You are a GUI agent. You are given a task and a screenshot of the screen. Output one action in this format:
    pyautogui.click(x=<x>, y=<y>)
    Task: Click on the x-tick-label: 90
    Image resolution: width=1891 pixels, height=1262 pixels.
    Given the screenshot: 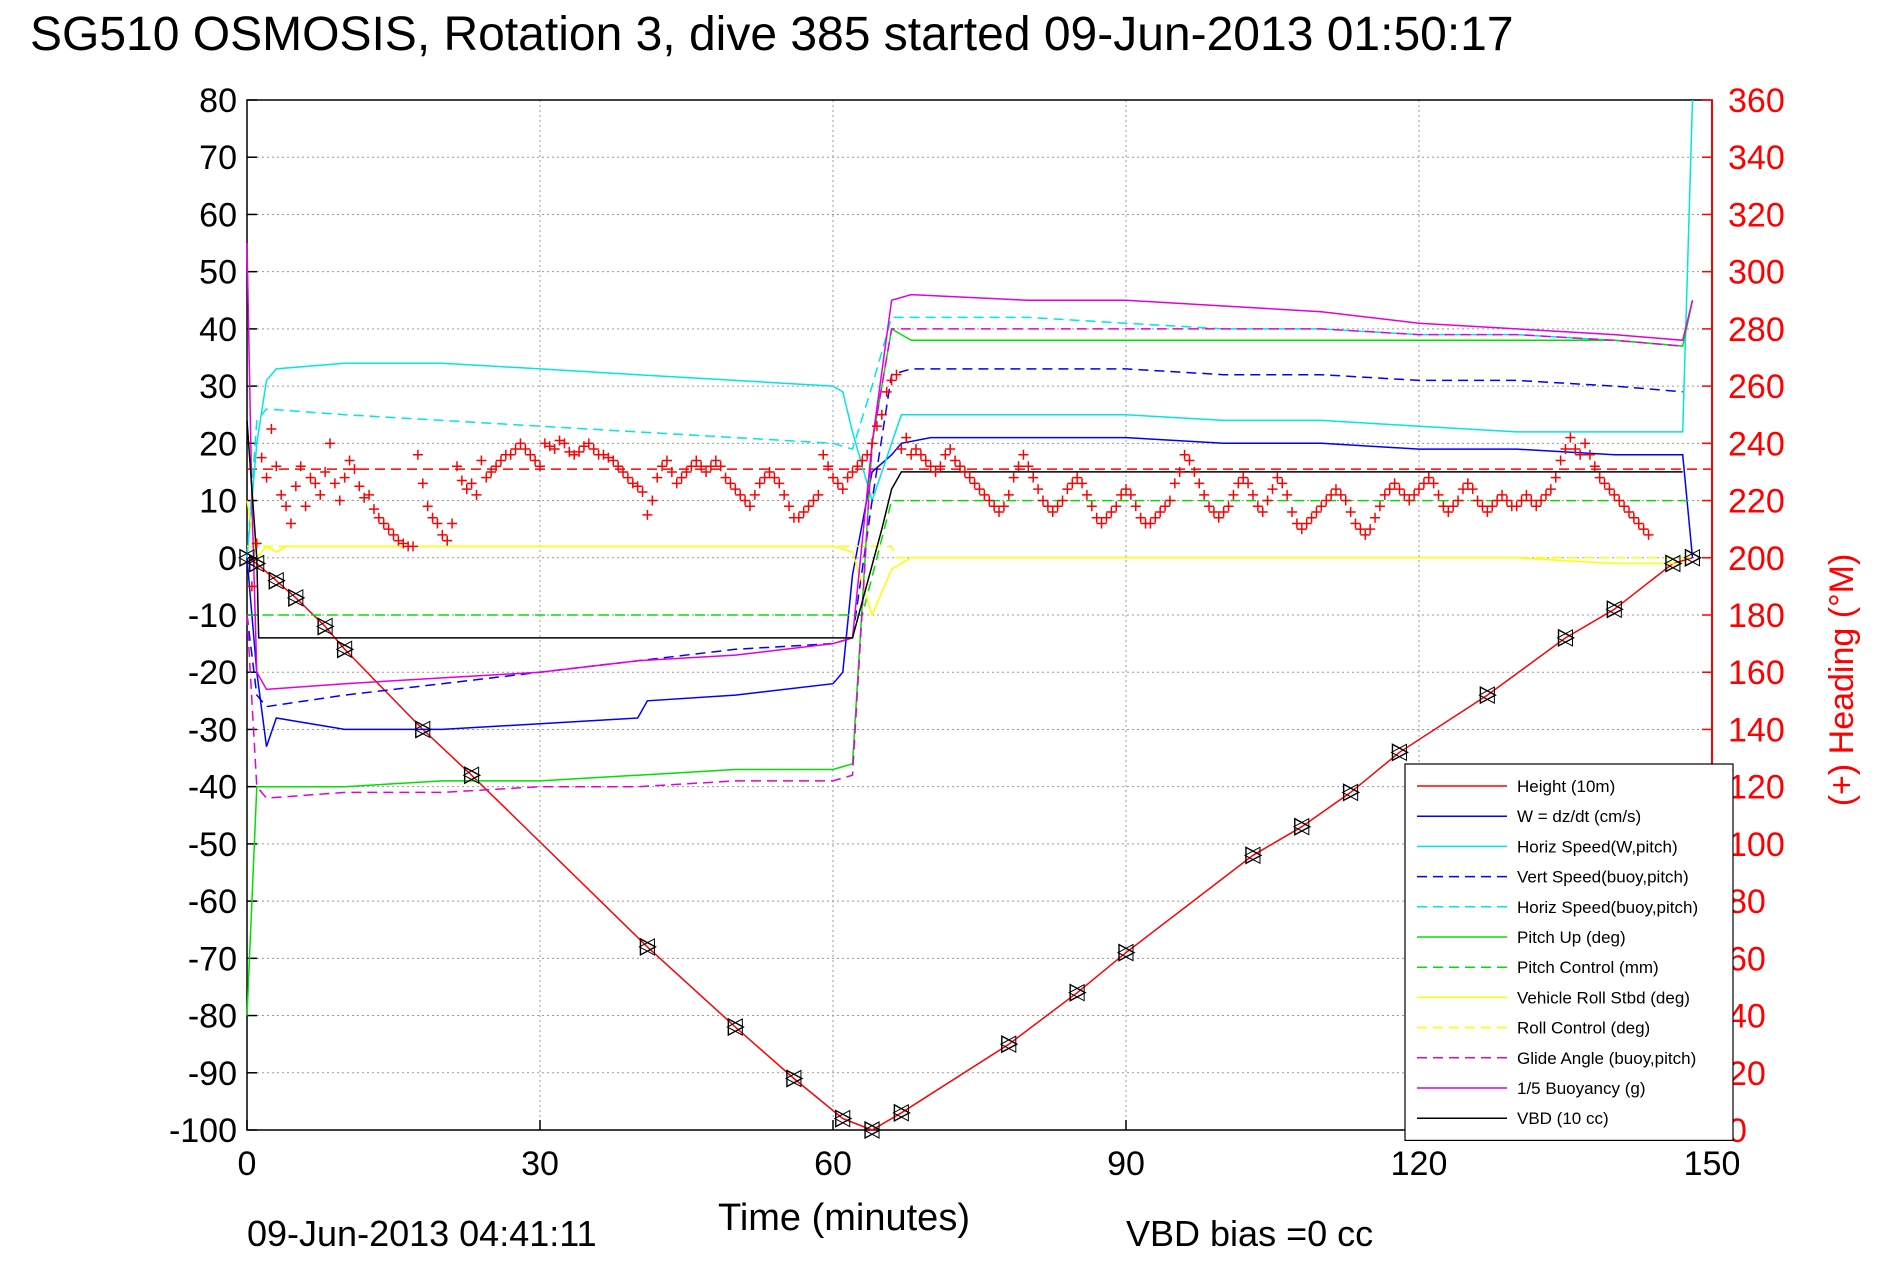 What is the action you would take?
    pyautogui.click(x=1126, y=1164)
    